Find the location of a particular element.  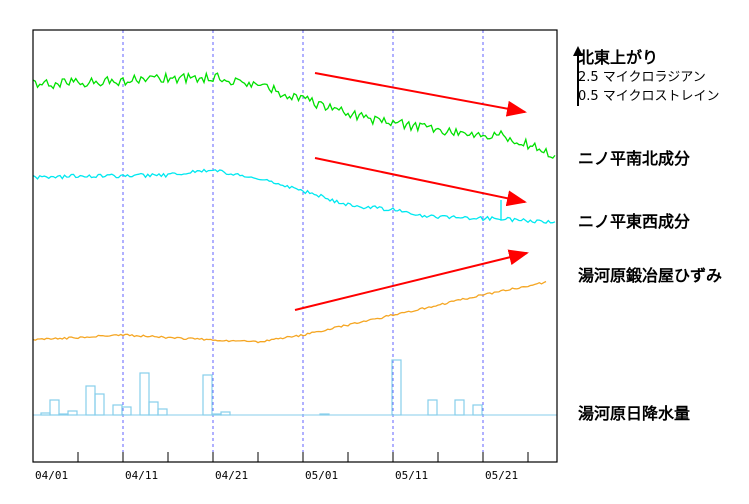

label-strain: 湯河原鍛冶屋ひずみ is located at coordinates (650, 275).